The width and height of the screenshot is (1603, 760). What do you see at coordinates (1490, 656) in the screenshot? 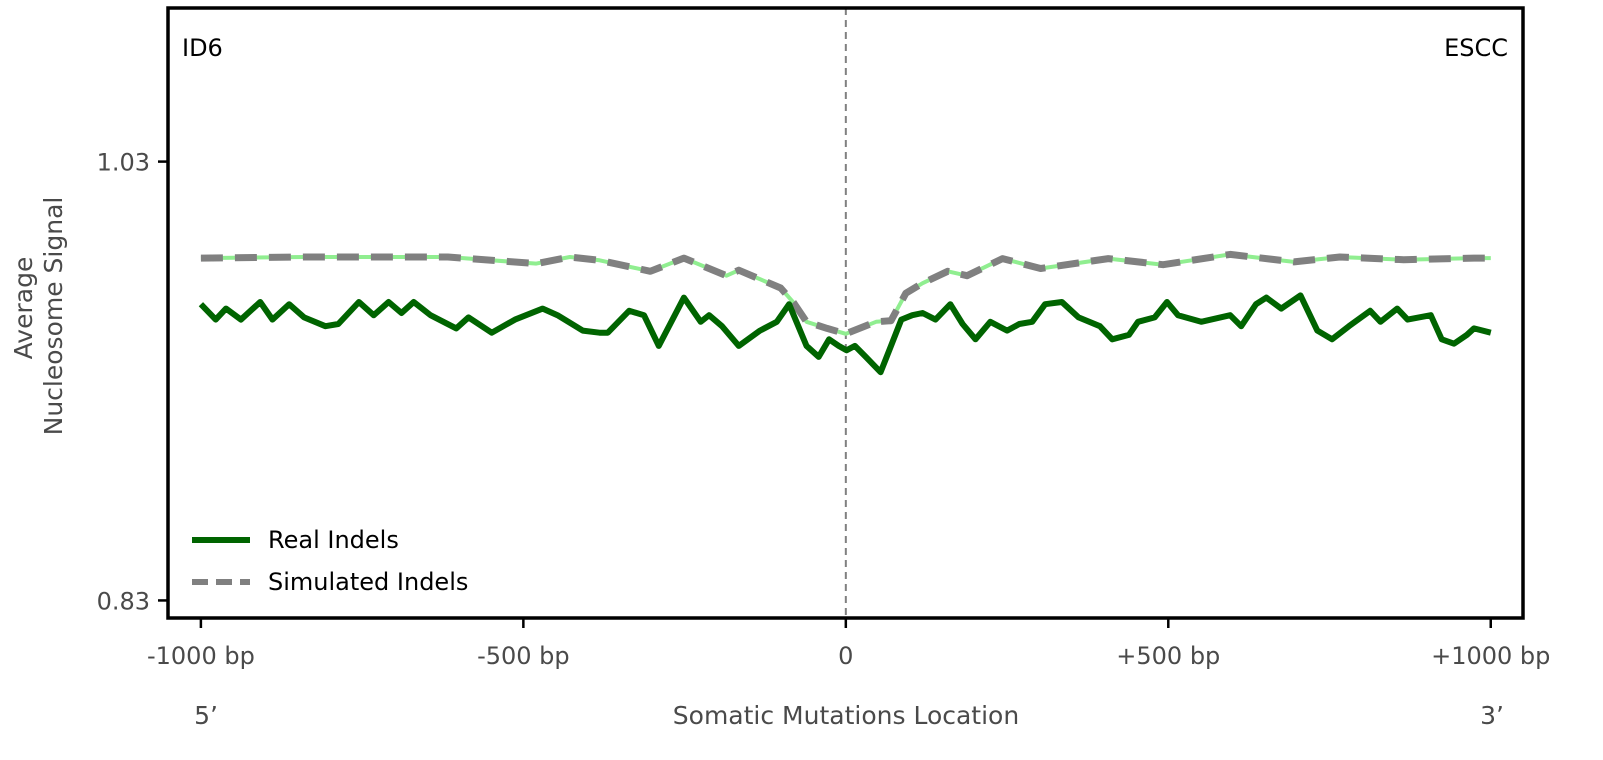
I see `x-tick-label: +1000 bp` at bounding box center [1490, 656].